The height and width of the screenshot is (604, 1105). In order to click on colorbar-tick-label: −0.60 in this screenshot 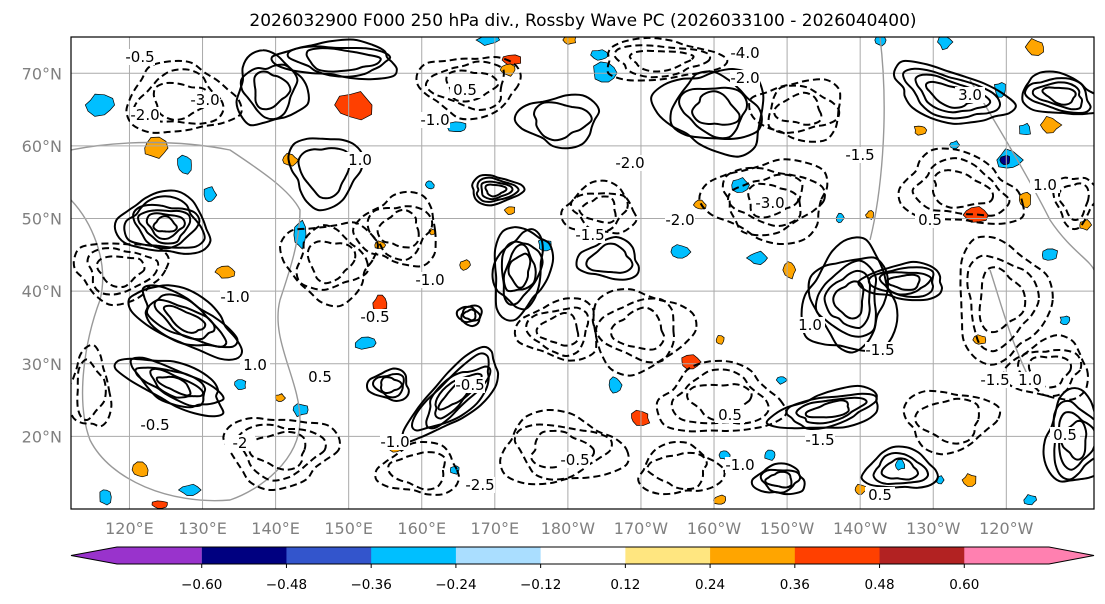, I will do `click(201, 585)`.